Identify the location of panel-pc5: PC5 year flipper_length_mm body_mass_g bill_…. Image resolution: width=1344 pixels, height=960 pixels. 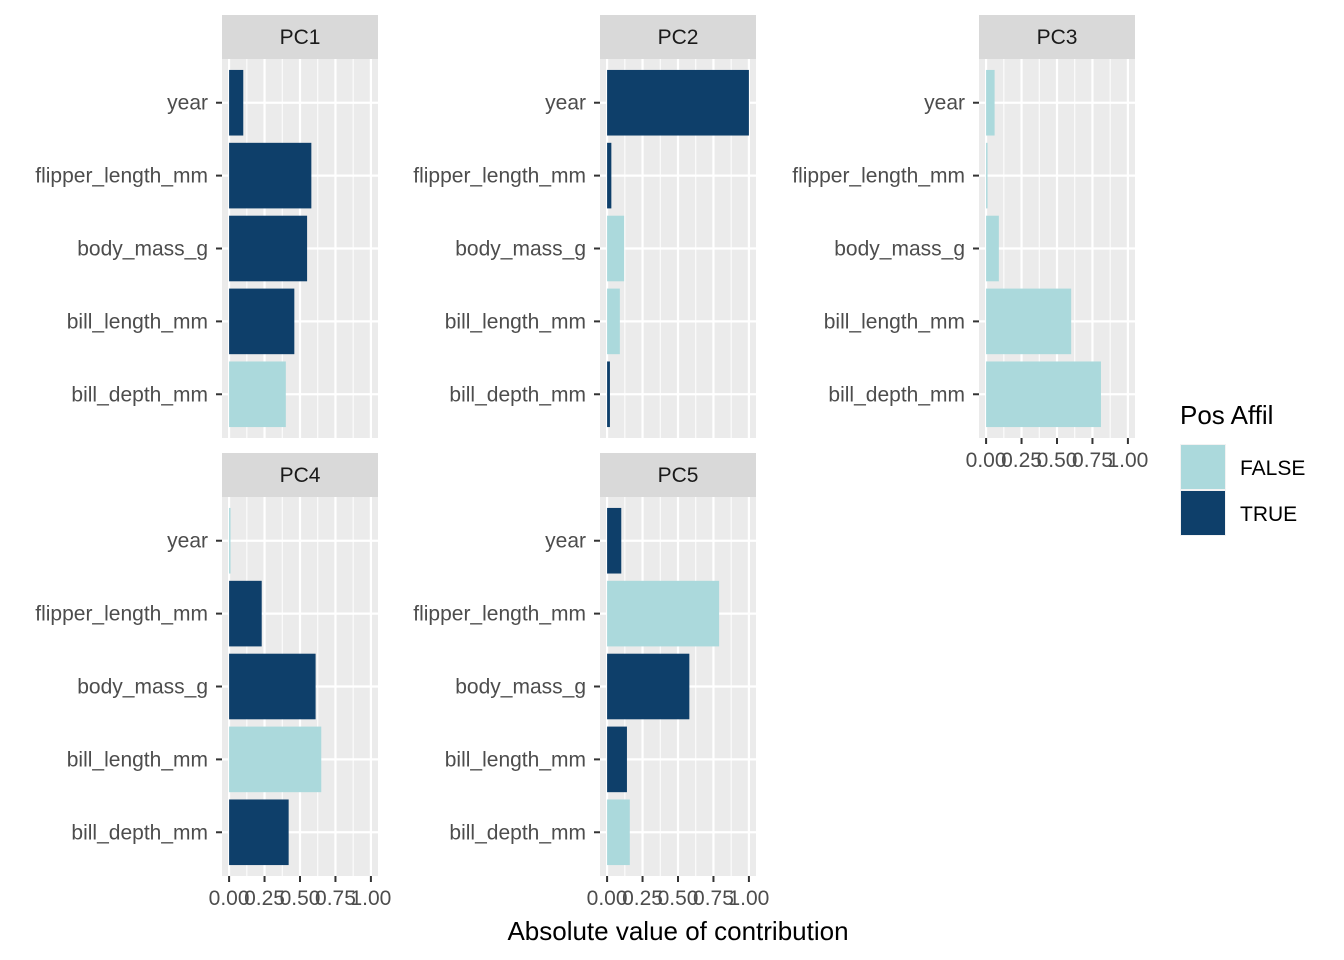
(591, 681).